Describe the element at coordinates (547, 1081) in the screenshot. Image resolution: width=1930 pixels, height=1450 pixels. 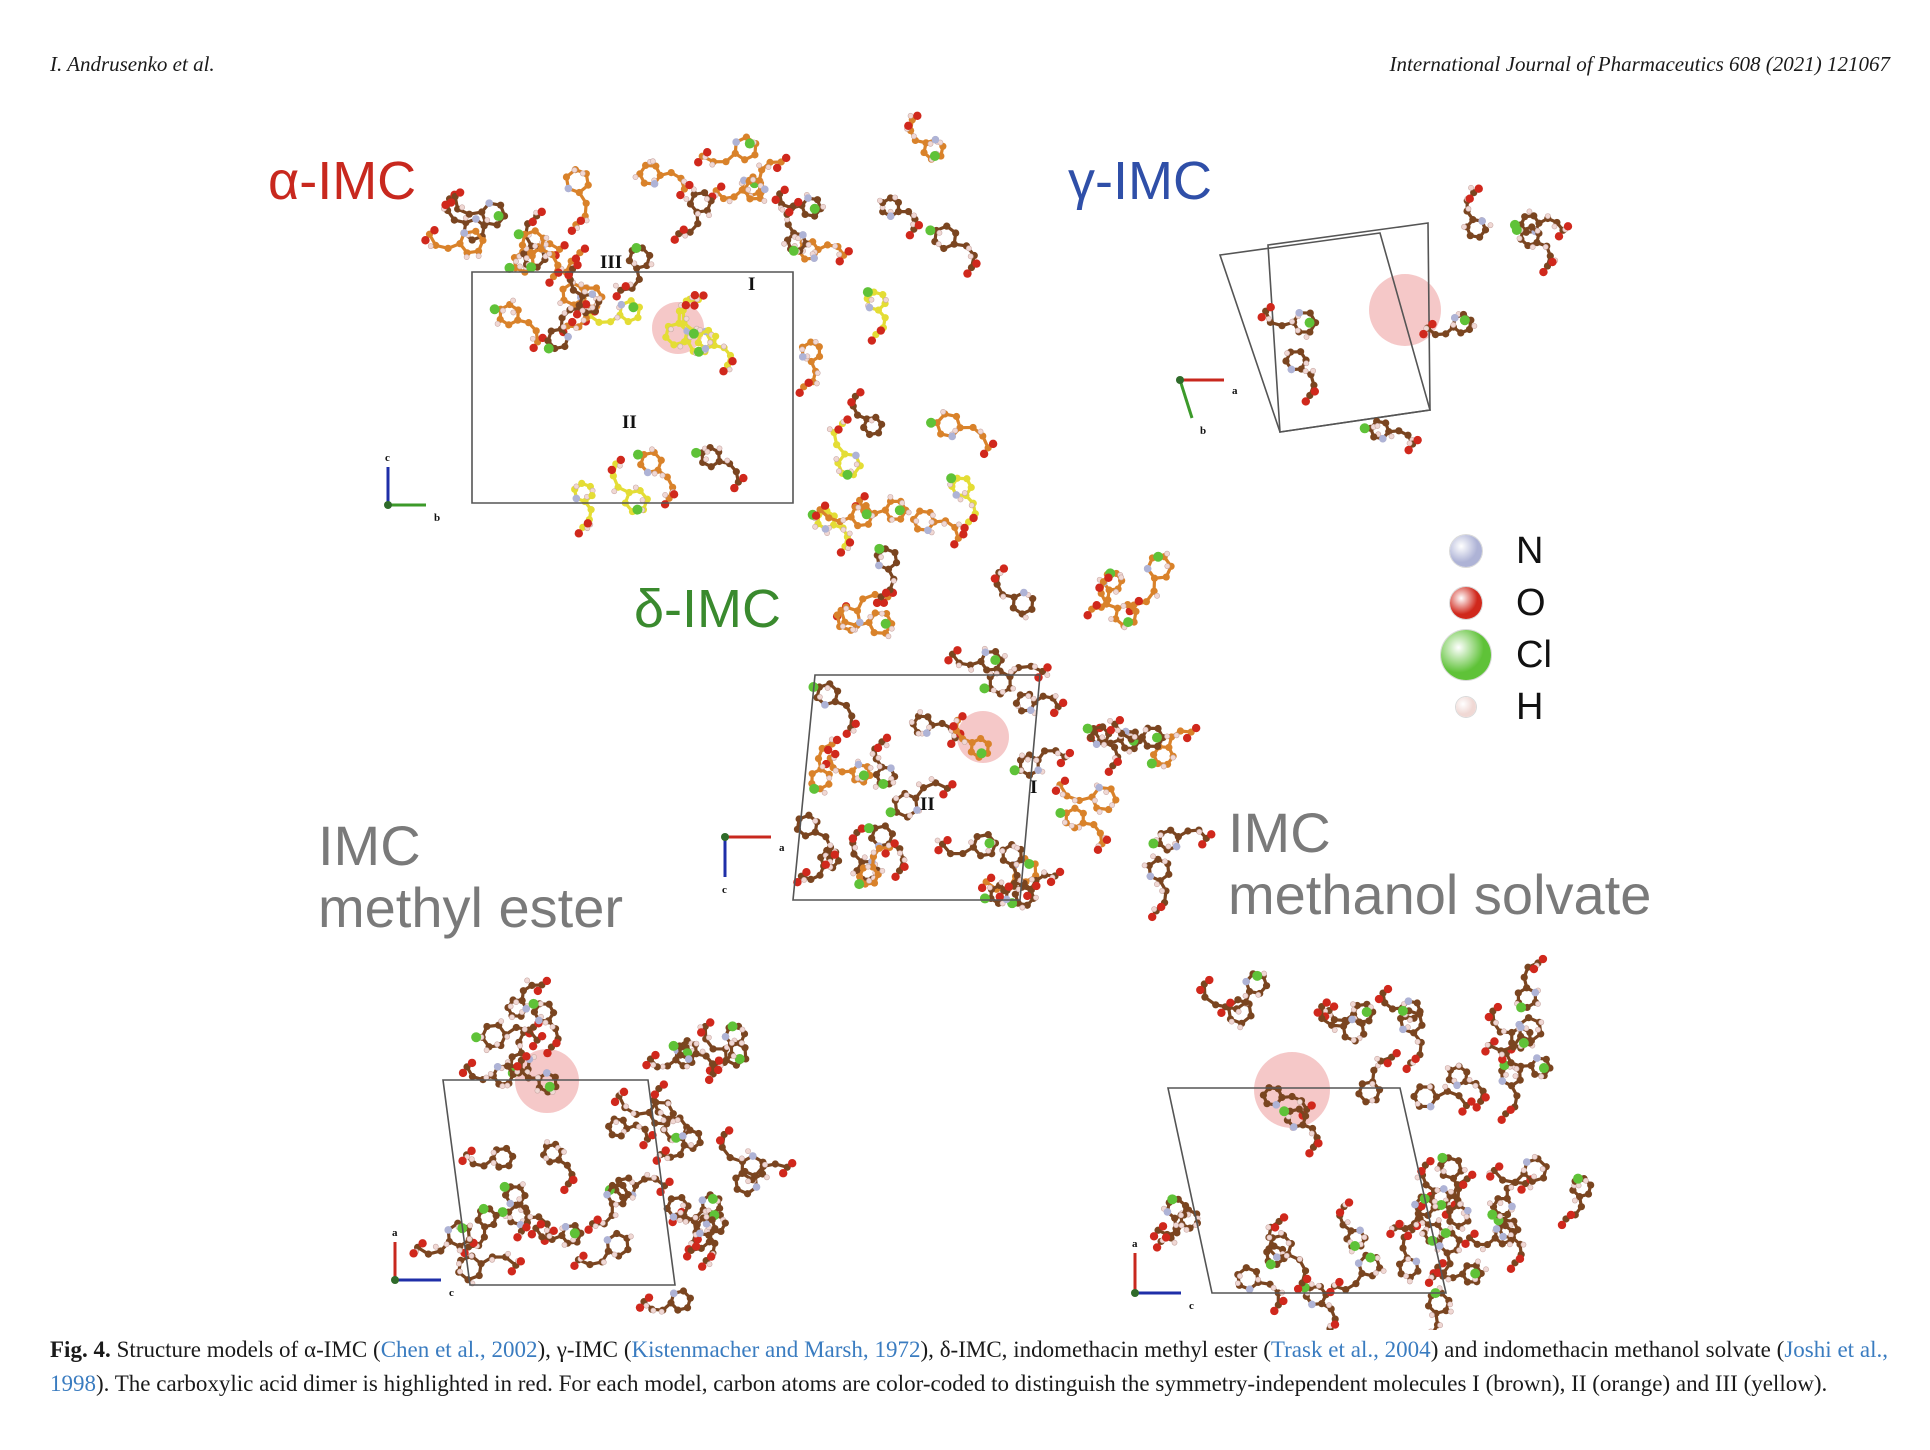
I see `acid-dimer-highlight` at that location.